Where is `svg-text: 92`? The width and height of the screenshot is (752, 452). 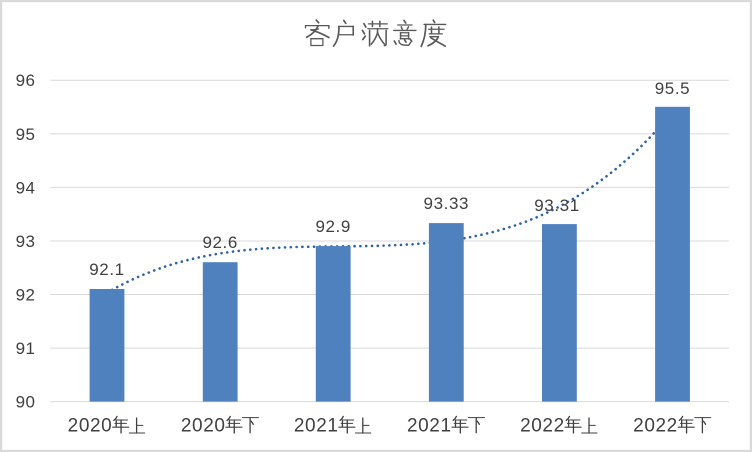
svg-text: 92 is located at coordinates (26, 294).